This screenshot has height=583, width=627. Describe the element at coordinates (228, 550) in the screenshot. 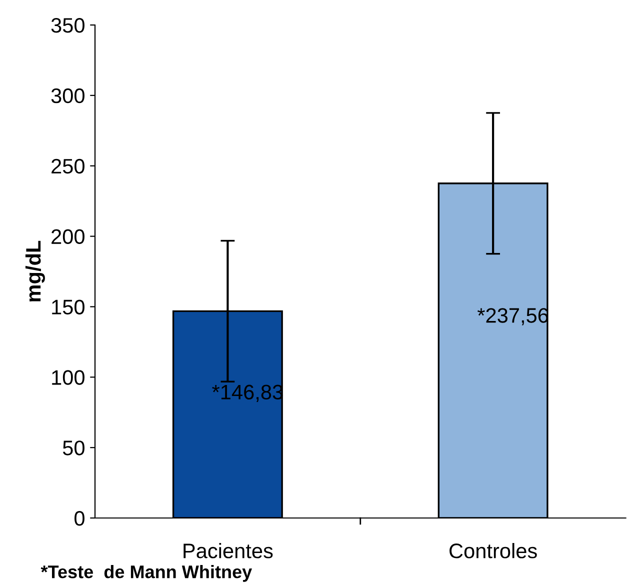

I see `x-tick-label: Pacientes` at that location.